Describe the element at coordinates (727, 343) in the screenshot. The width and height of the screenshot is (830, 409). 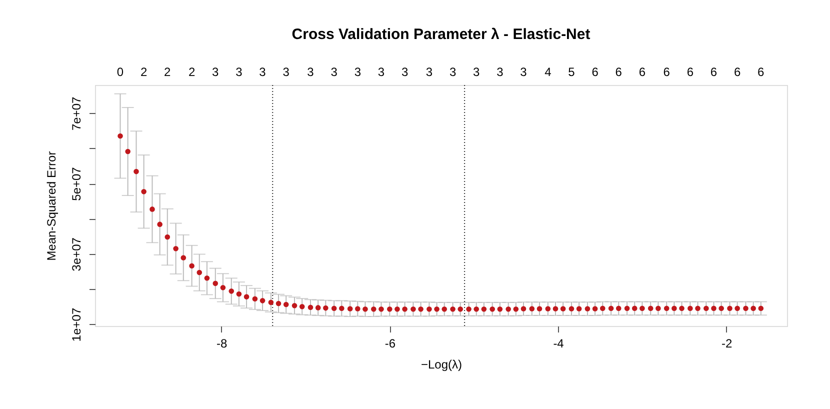
I see `x-tick-label: -2` at that location.